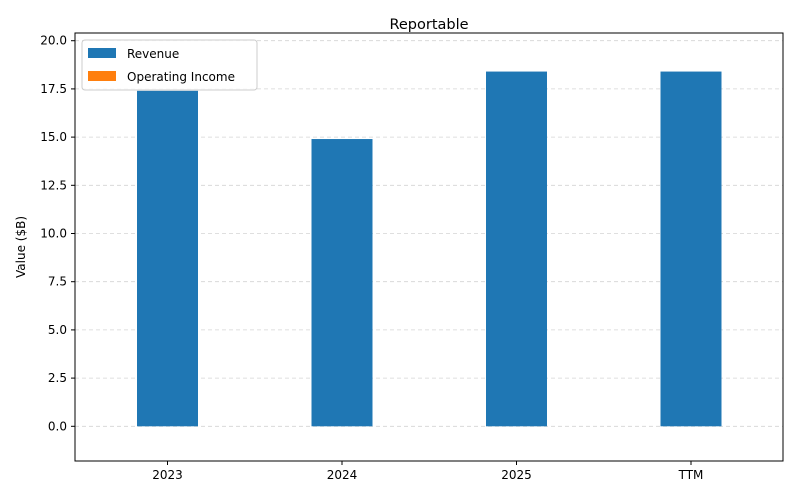 This screenshot has width=800, height=500. Describe the element at coordinates (342, 283) in the screenshot. I see `bar-revenue-2024` at that location.